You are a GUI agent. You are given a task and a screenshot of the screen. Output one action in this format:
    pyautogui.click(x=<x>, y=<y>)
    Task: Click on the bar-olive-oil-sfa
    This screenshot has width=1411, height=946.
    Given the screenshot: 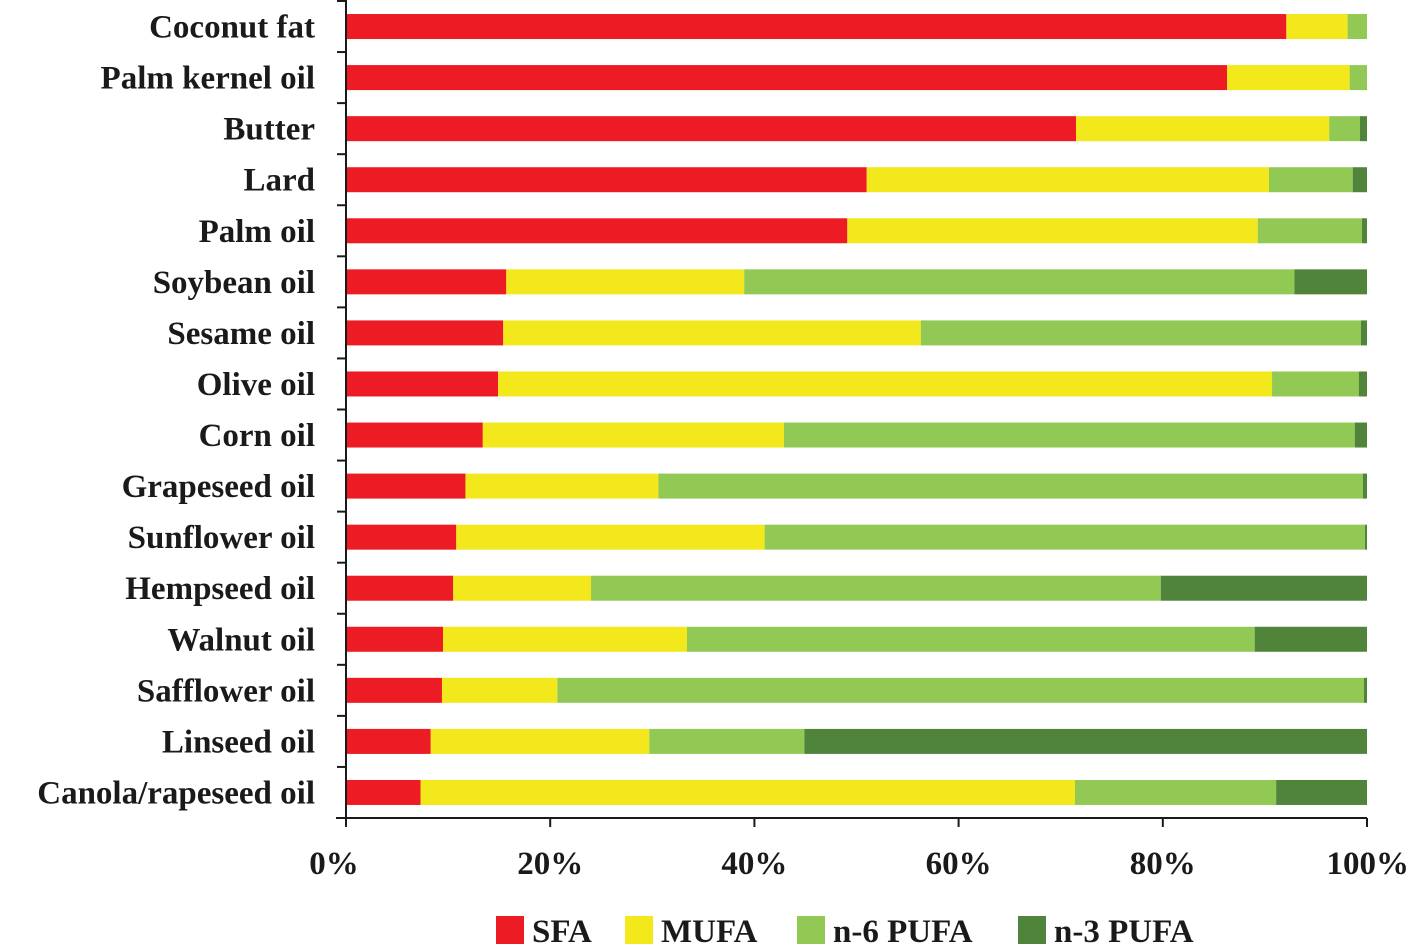 What is the action you would take?
    pyautogui.click(x=422, y=384)
    